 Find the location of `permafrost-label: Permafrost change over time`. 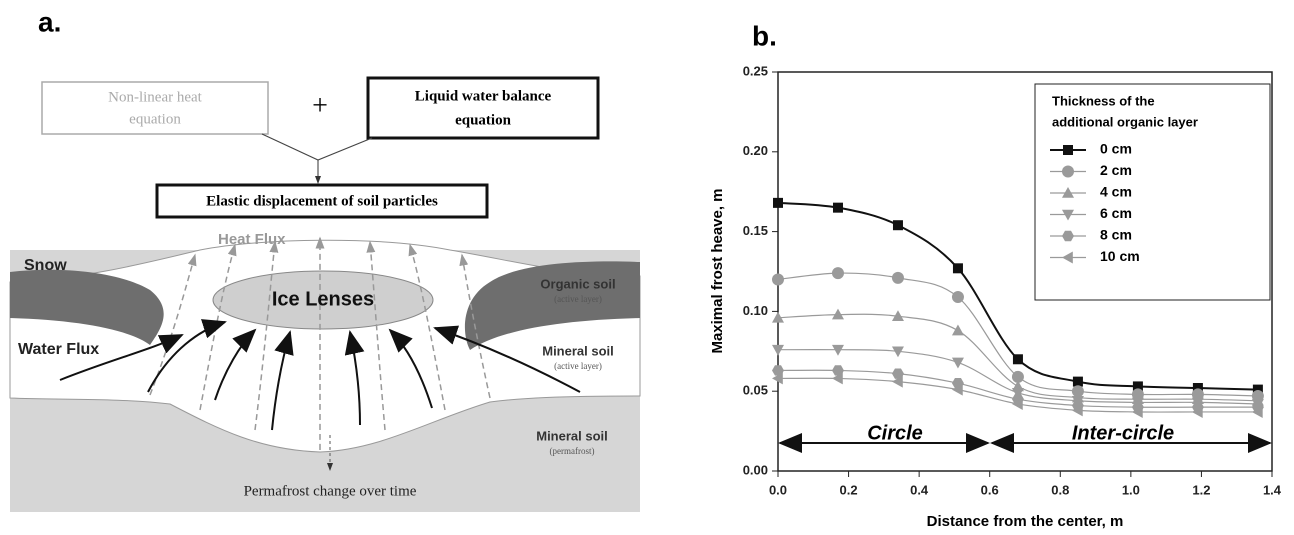

permafrost-label: Permafrost change over time is located at coordinates (330, 491).